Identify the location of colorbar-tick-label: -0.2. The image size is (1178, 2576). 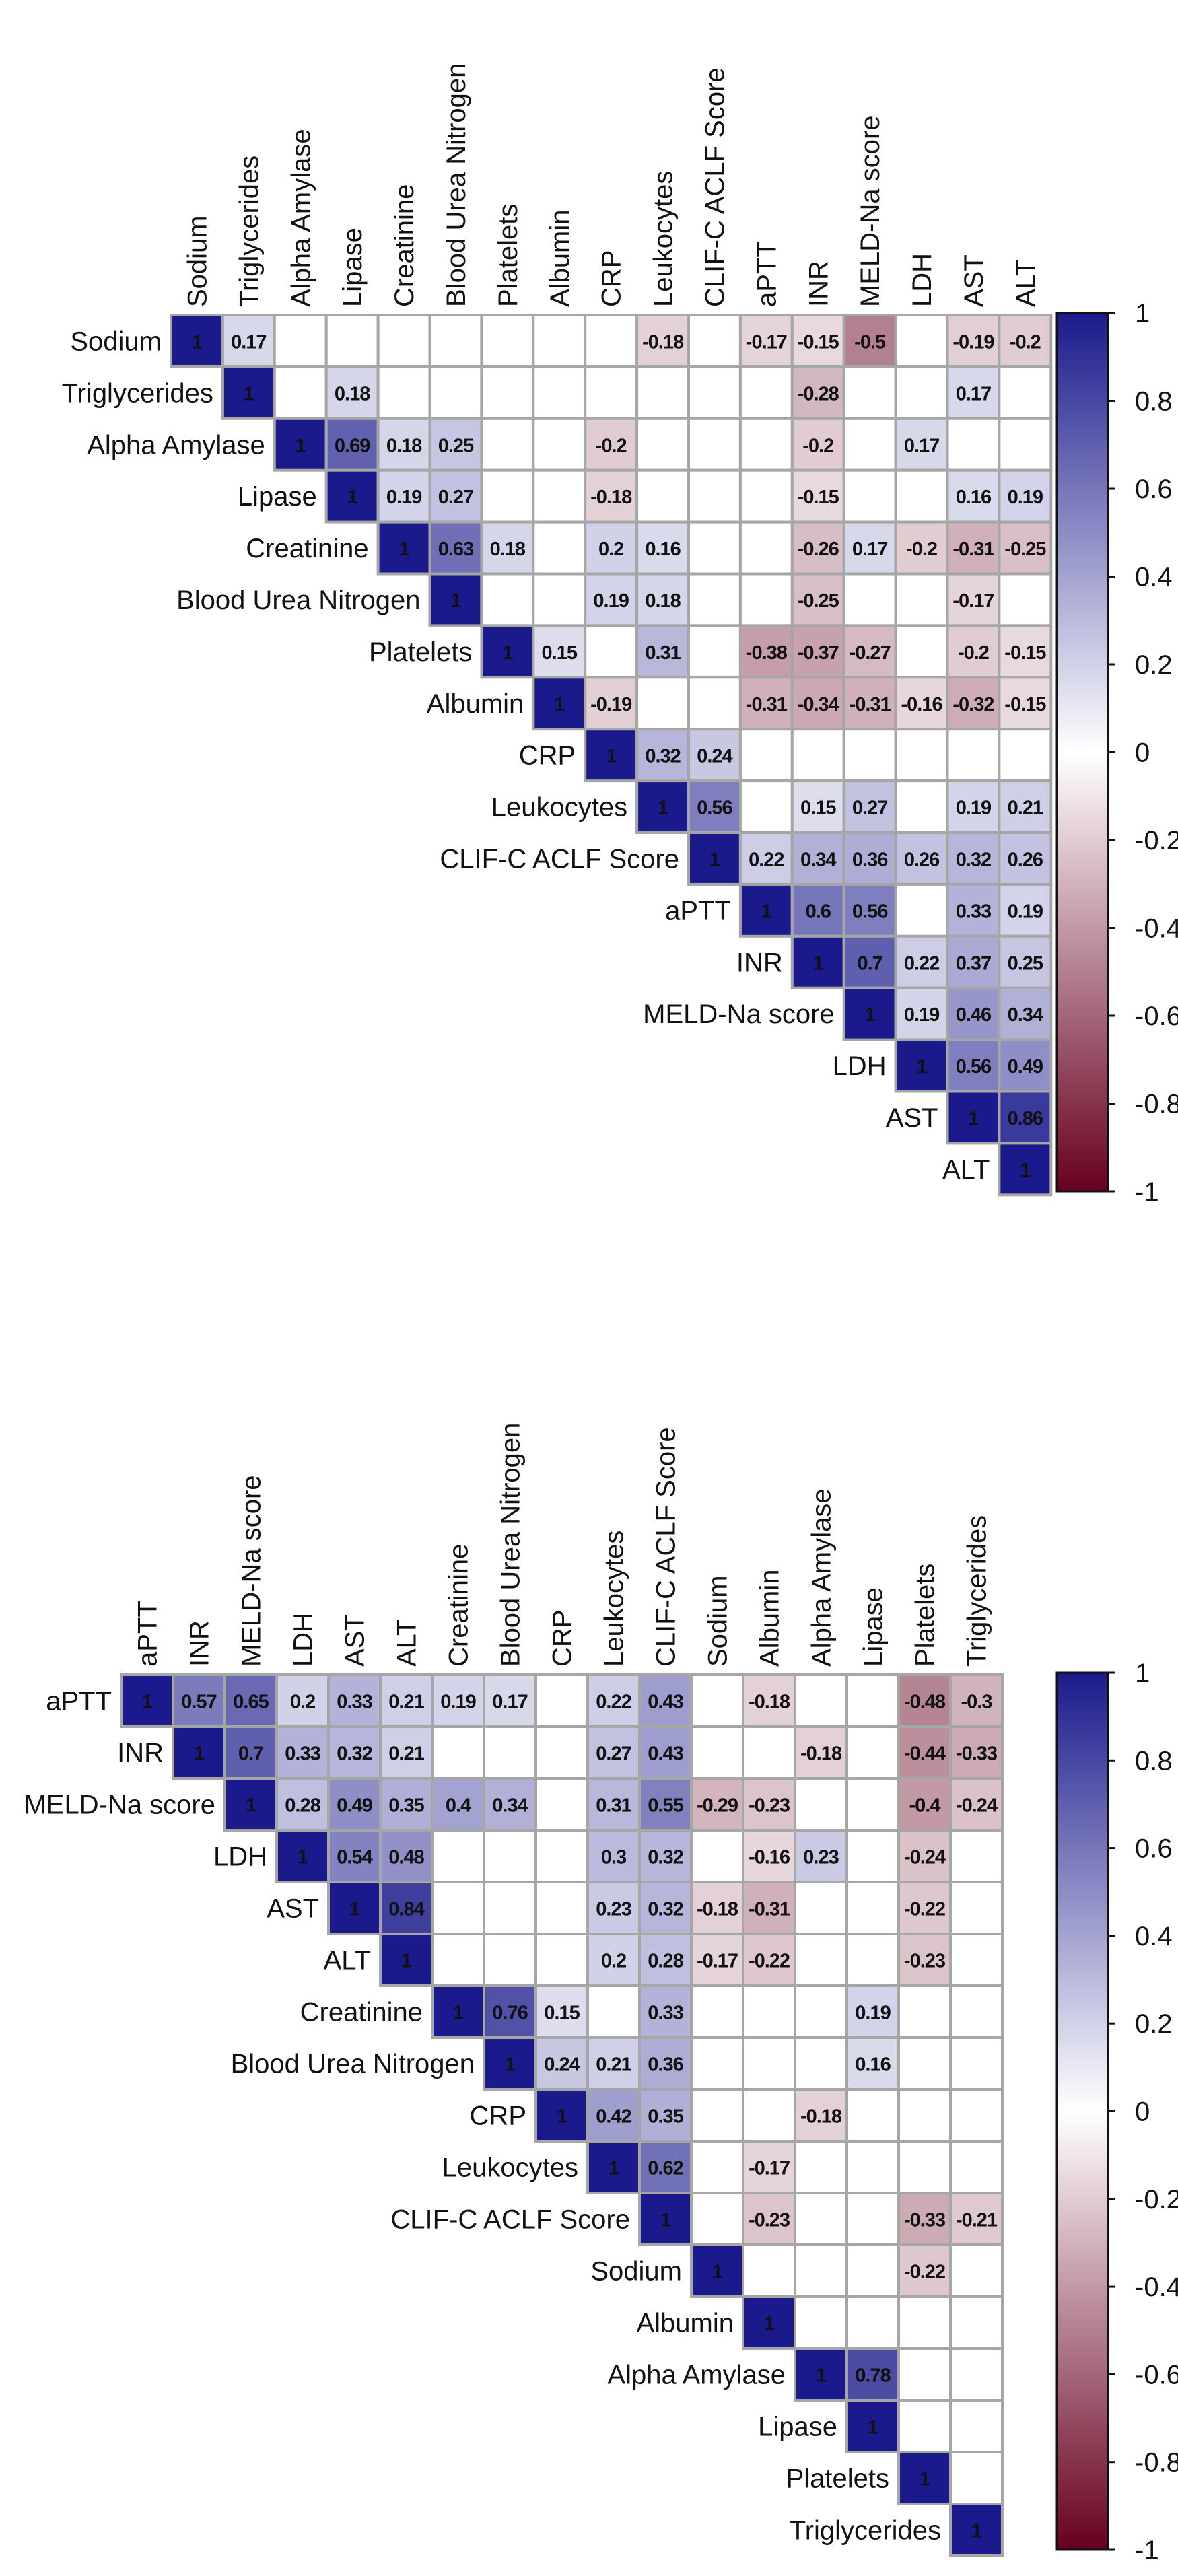
(1156, 2200).